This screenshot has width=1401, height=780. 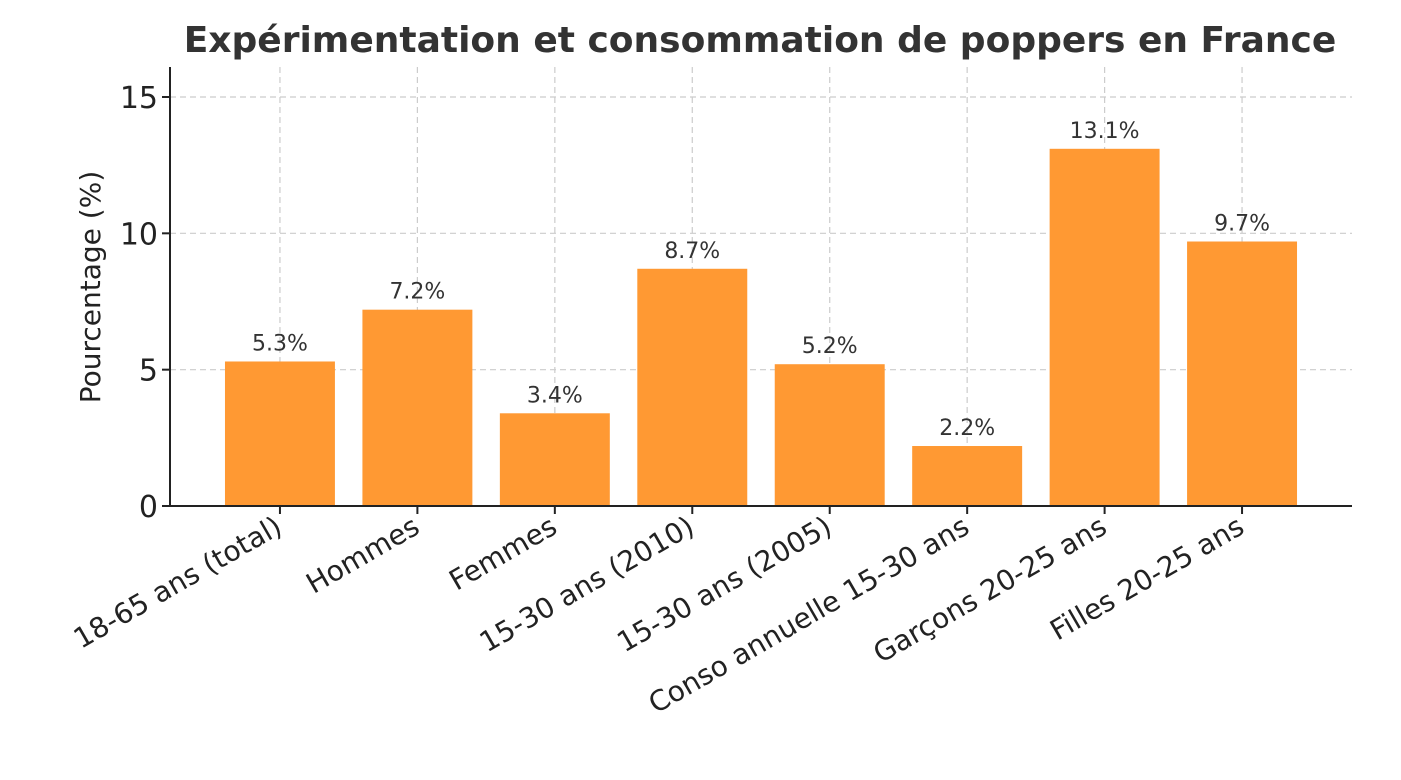 What do you see at coordinates (148, 371) in the screenshot?
I see `y-tick-label: 5` at bounding box center [148, 371].